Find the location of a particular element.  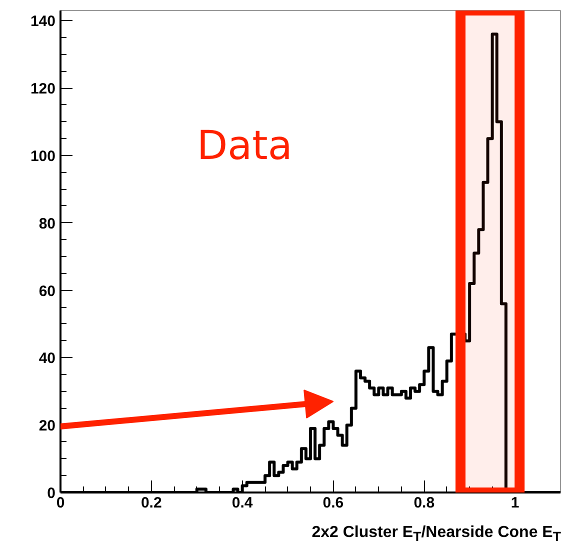

y-tick-label: 140 is located at coordinates (43, 21).